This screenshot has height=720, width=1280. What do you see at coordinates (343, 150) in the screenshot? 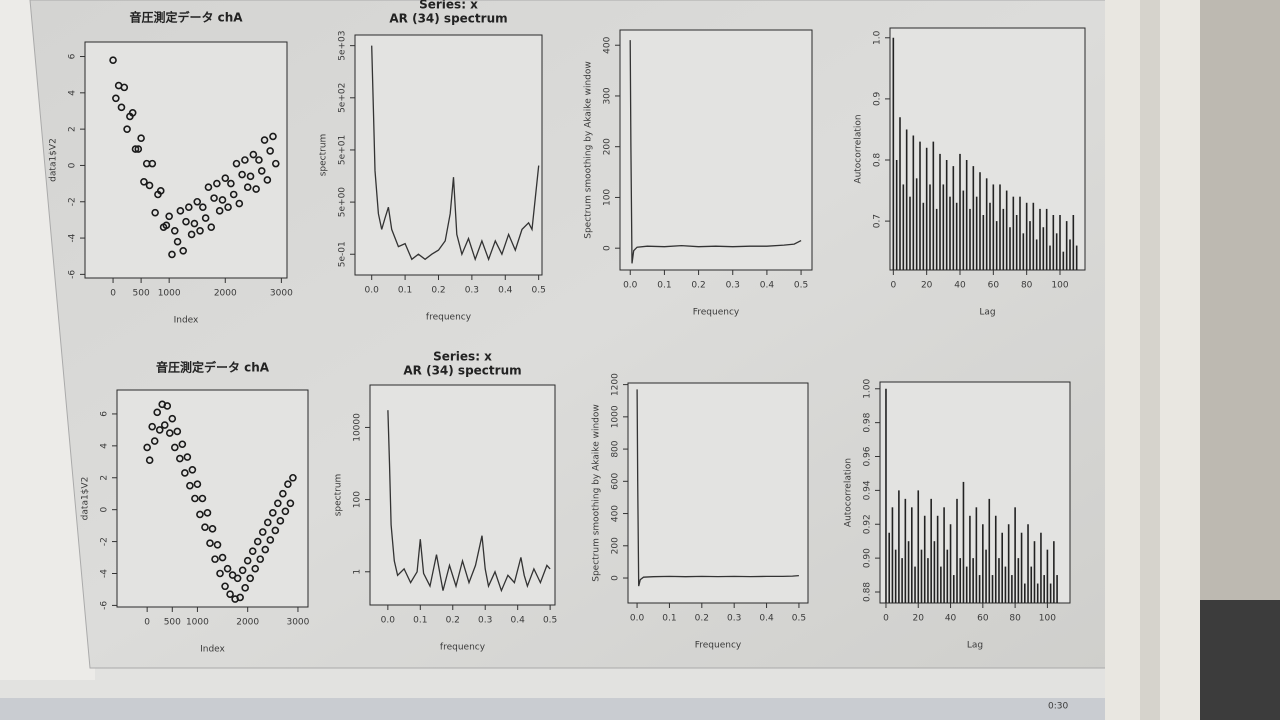
I see `y-tick-label: 5e+01` at bounding box center [343, 150].